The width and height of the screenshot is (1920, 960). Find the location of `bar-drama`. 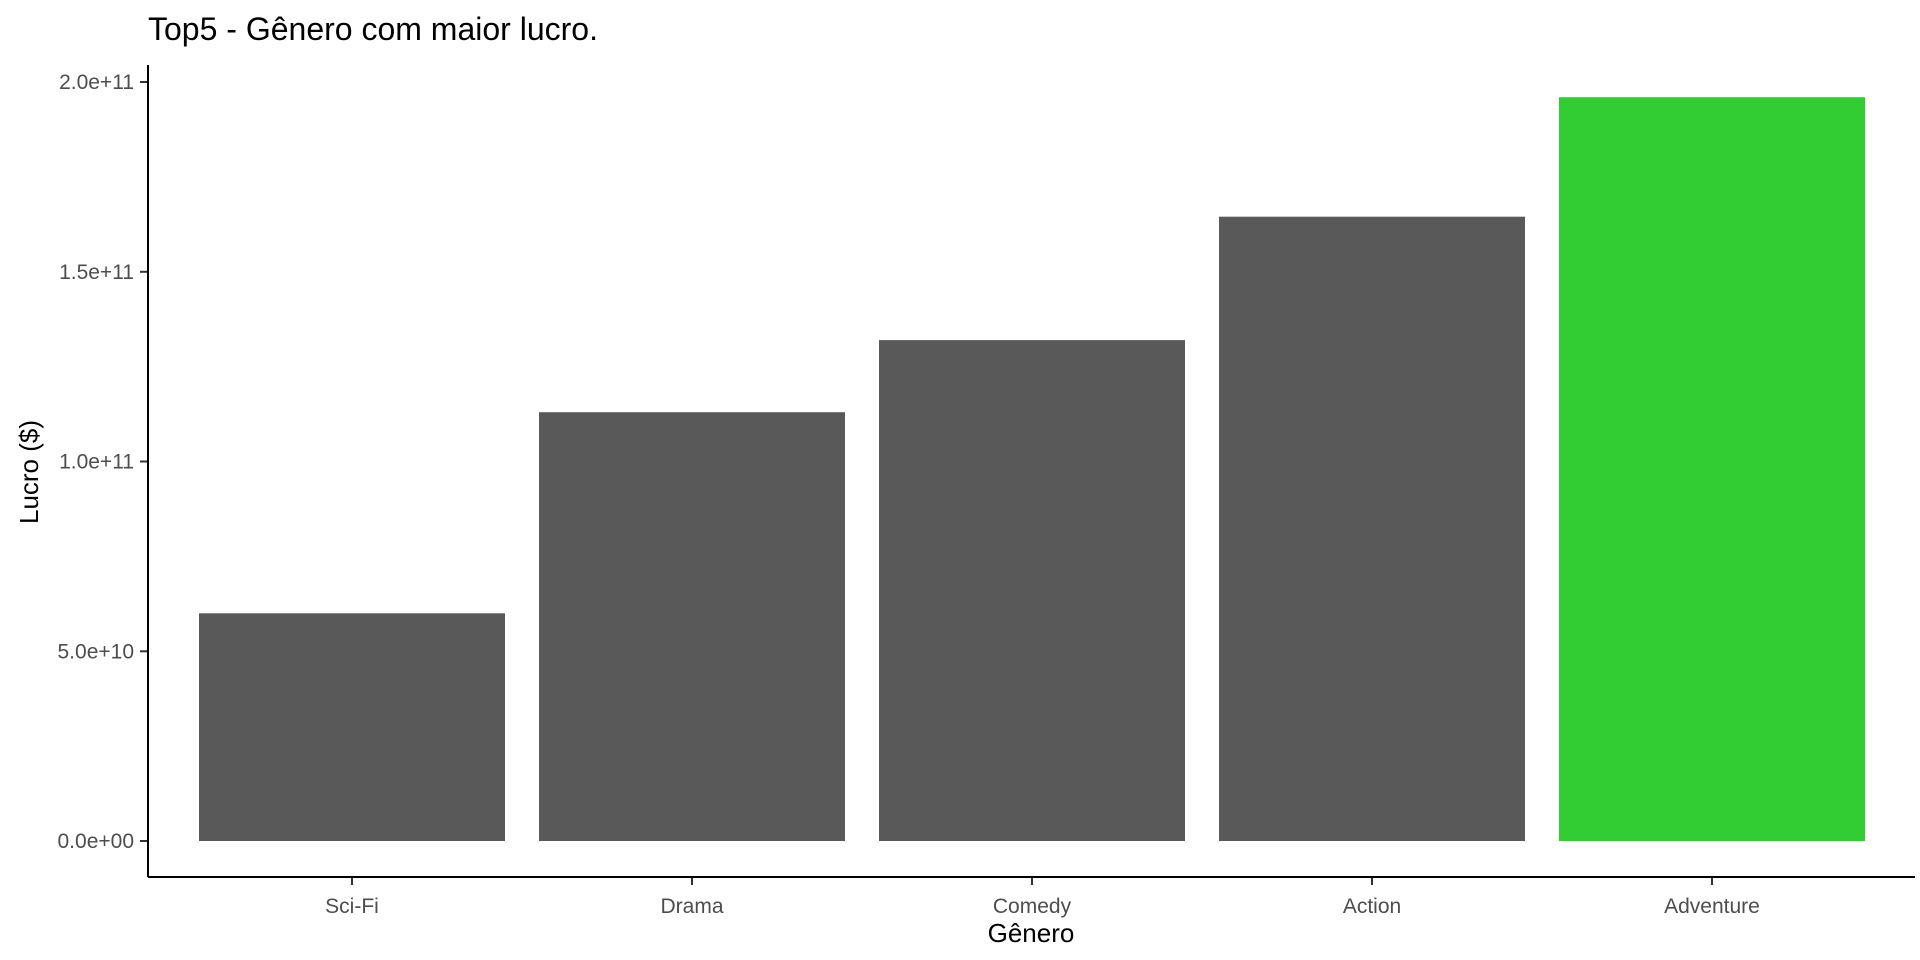

bar-drama is located at coordinates (692, 626).